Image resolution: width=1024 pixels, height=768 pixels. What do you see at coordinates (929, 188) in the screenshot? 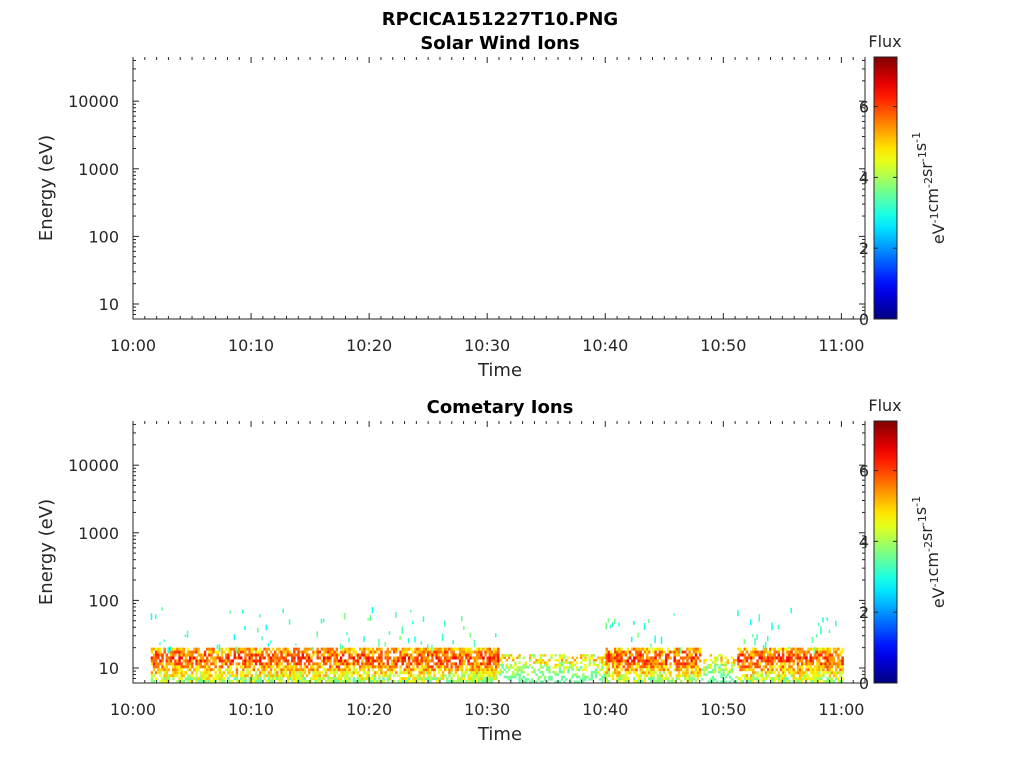
I see `colorbar-units: eV-1cm-2sr-1s-1` at bounding box center [929, 188].